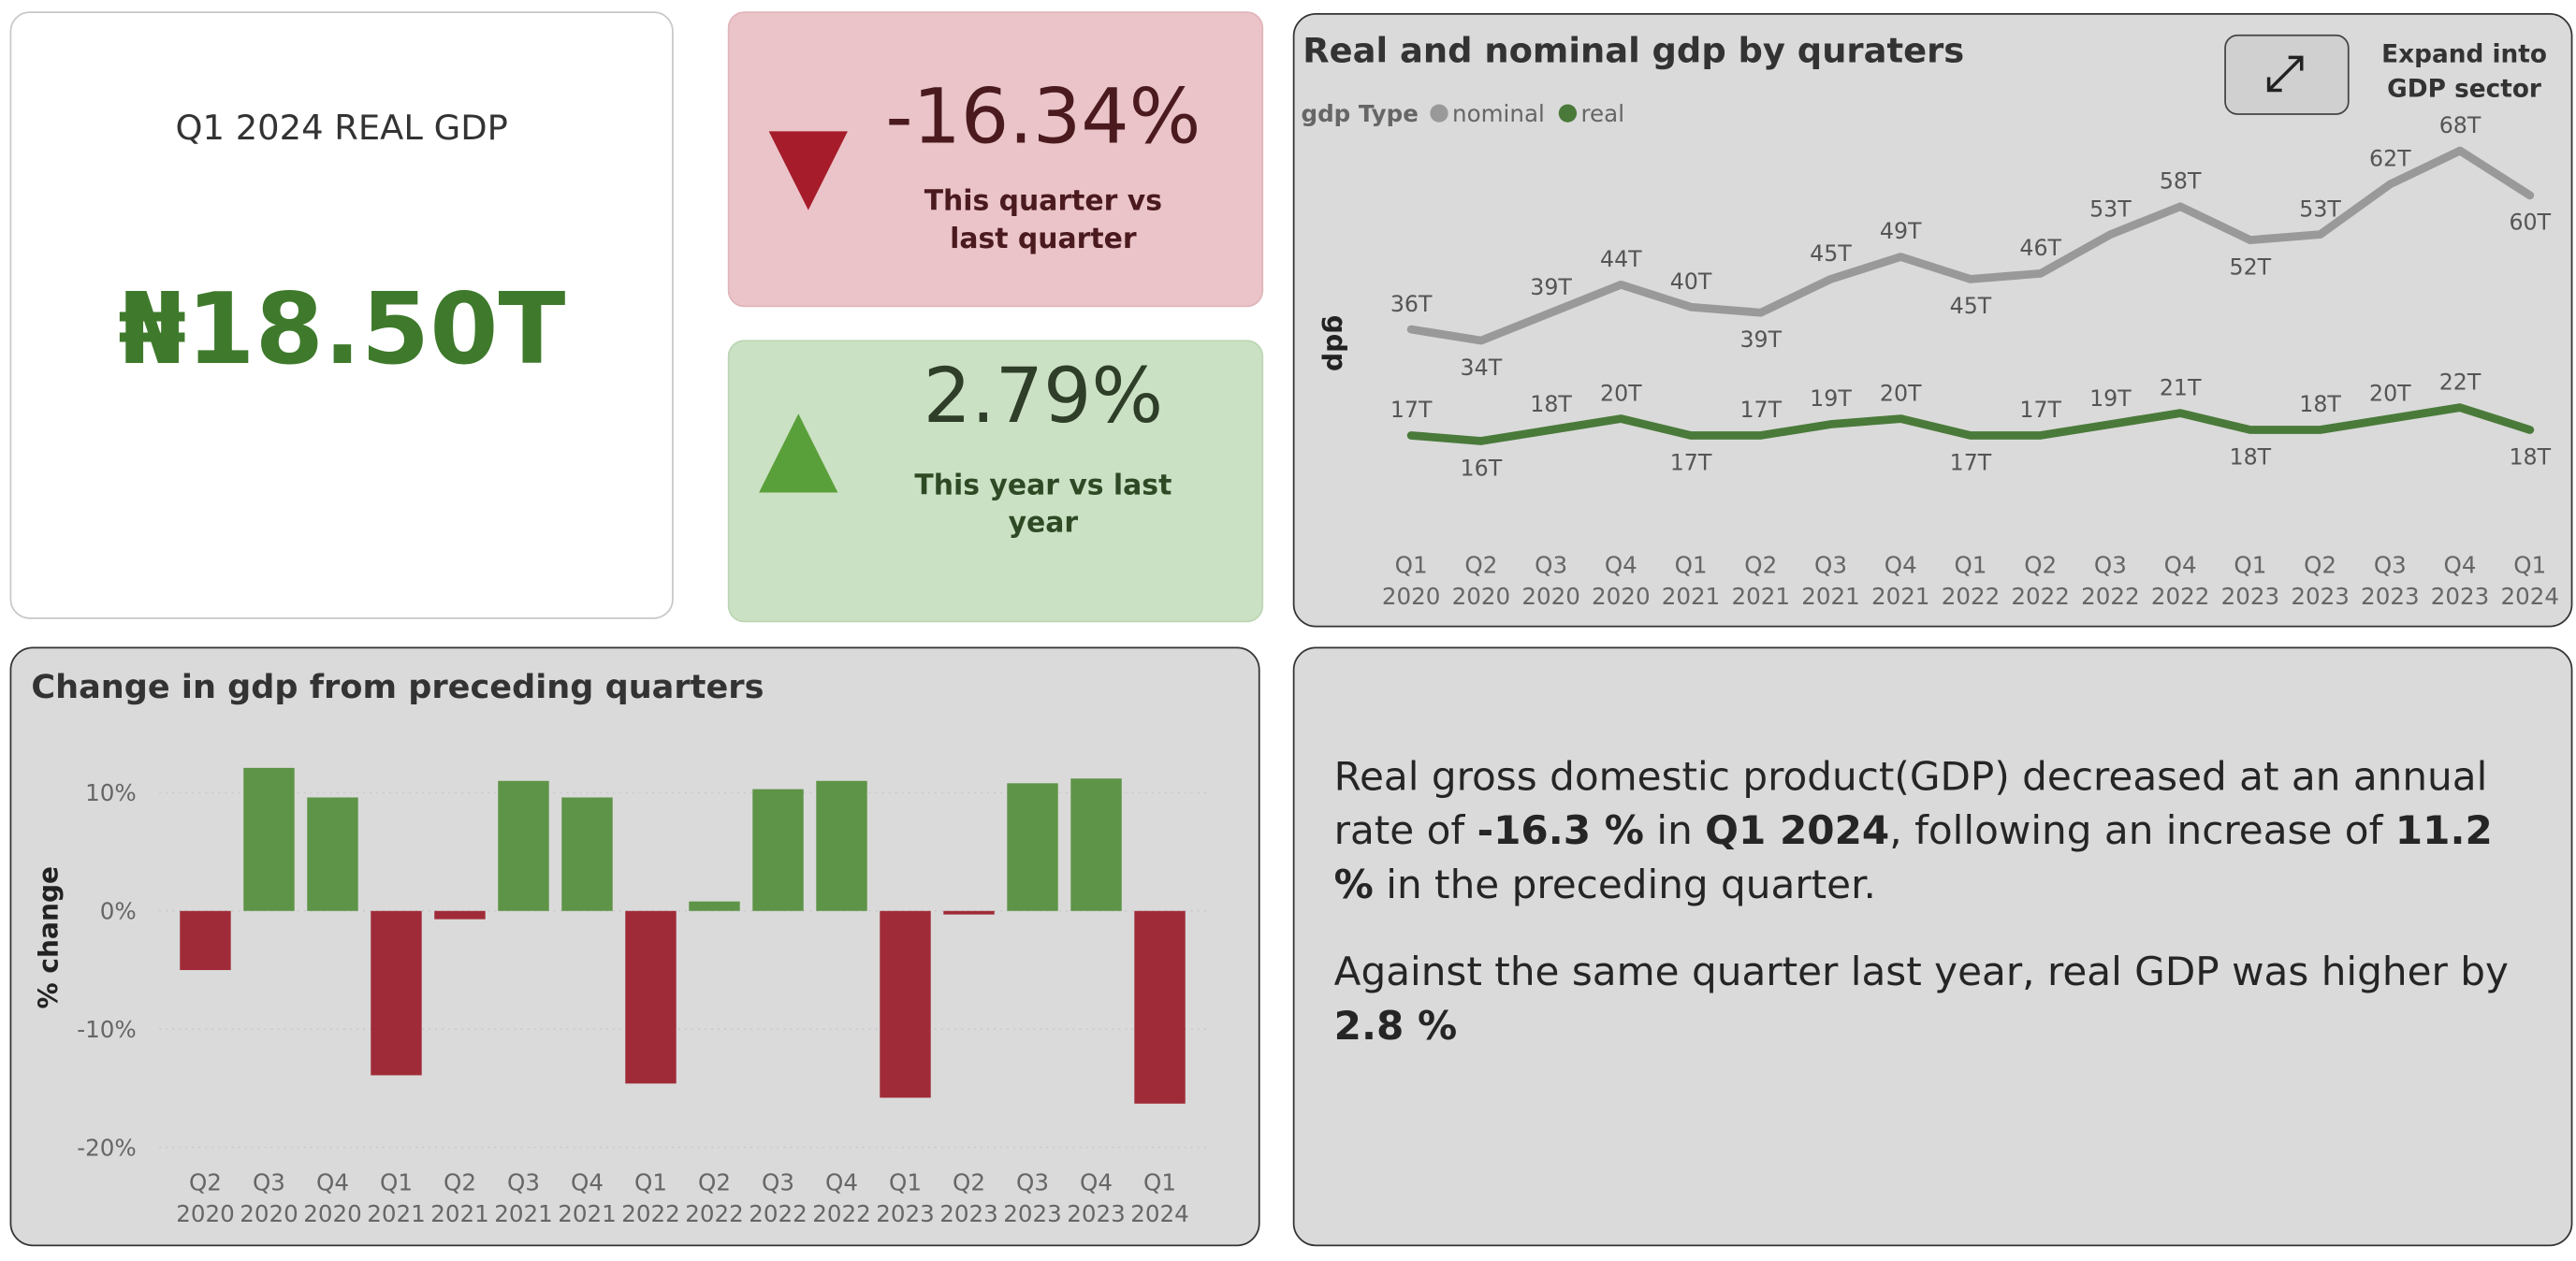  Describe the element at coordinates (2181, 387) in the screenshot. I see `data-label: 21T` at that location.